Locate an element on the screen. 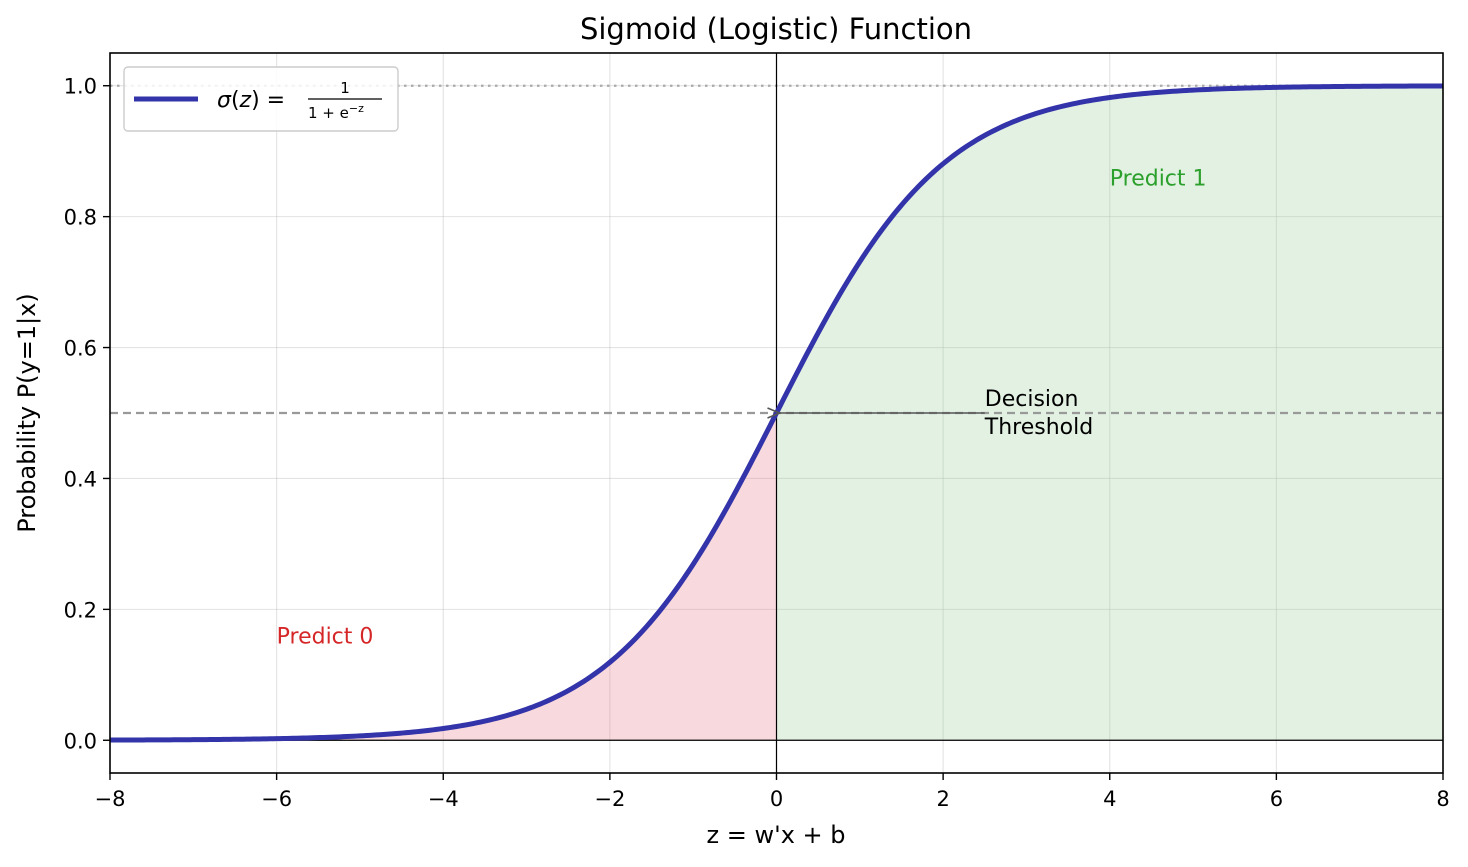 The image size is (1468, 867). x-tick-label: 4 is located at coordinates (1109, 799).